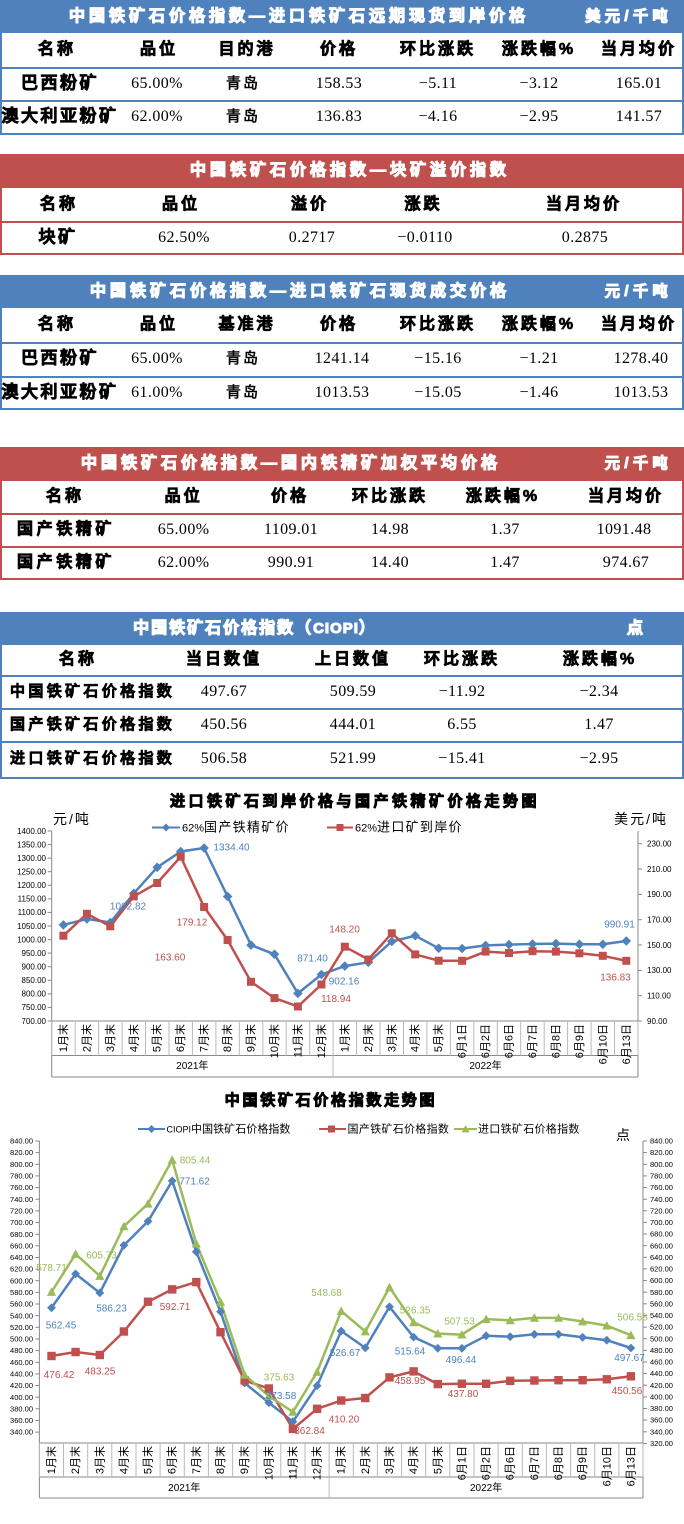 Image resolution: width=684 pixels, height=1524 pixels. I want to click on svg-text: 750.00, so click(34, 1007).